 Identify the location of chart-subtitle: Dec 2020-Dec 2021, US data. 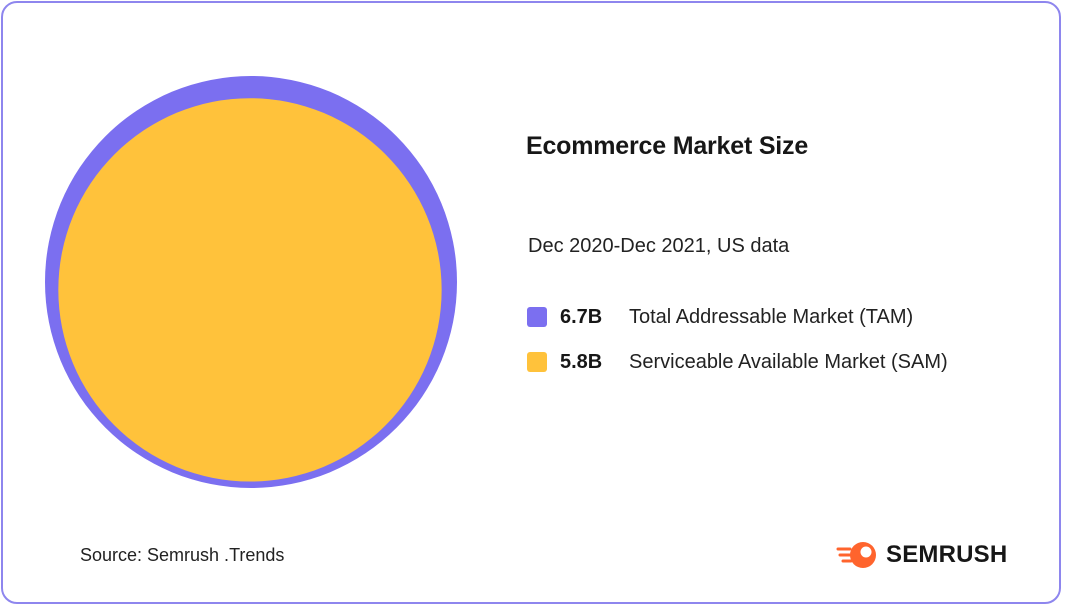
(659, 246).